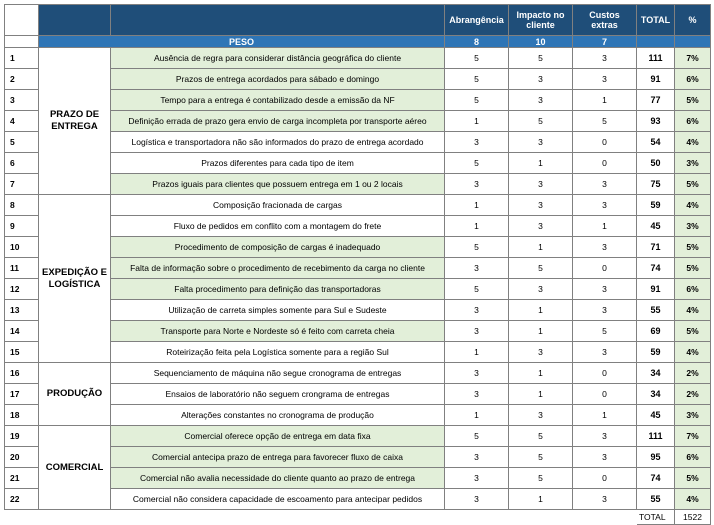  What do you see at coordinates (692, 41) in the screenshot?
I see `weight-blank-percent` at bounding box center [692, 41].